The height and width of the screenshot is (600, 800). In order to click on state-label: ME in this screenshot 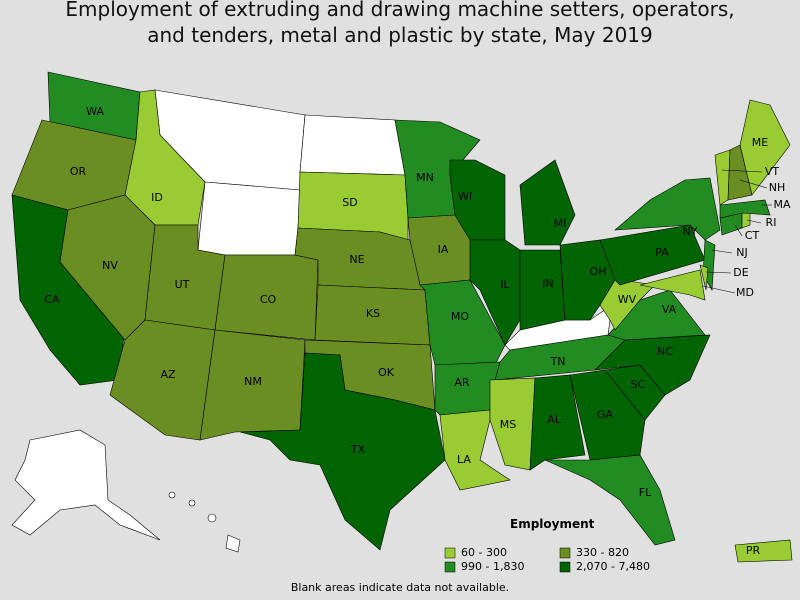, I will do `click(760, 142)`.